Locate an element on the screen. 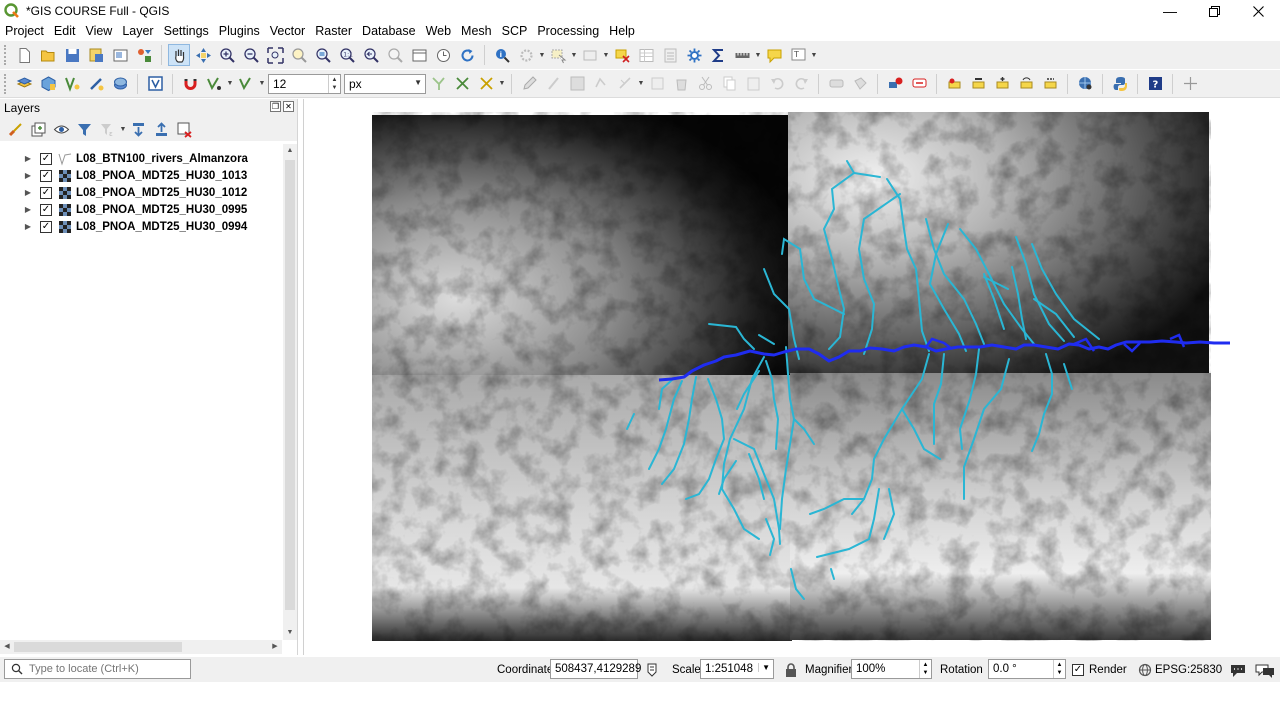 This screenshot has width=1280, height=720. zoom-to-layer-button is located at coordinates (323, 55).